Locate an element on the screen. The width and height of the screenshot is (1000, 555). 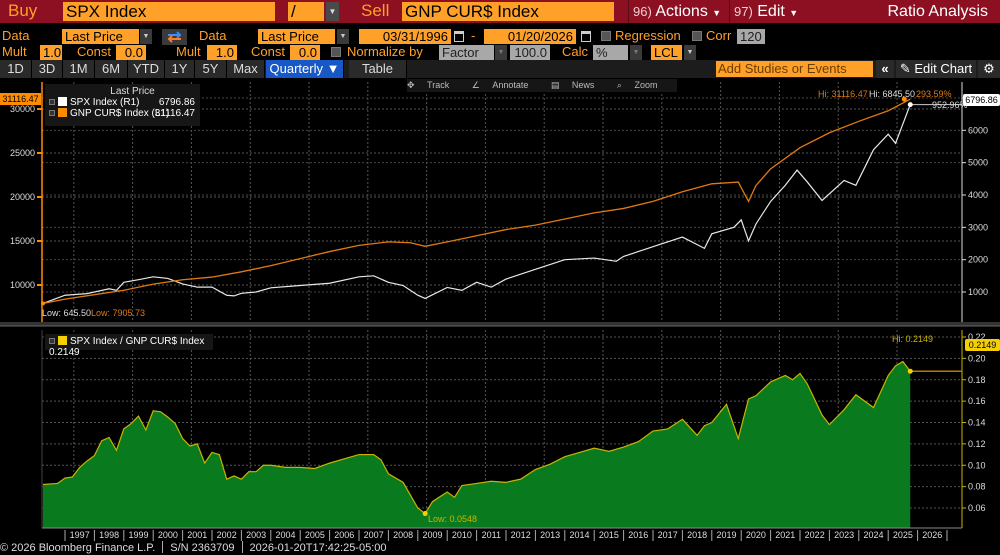
calc-dropdown-icon: ▼ is located at coordinates (636, 52).